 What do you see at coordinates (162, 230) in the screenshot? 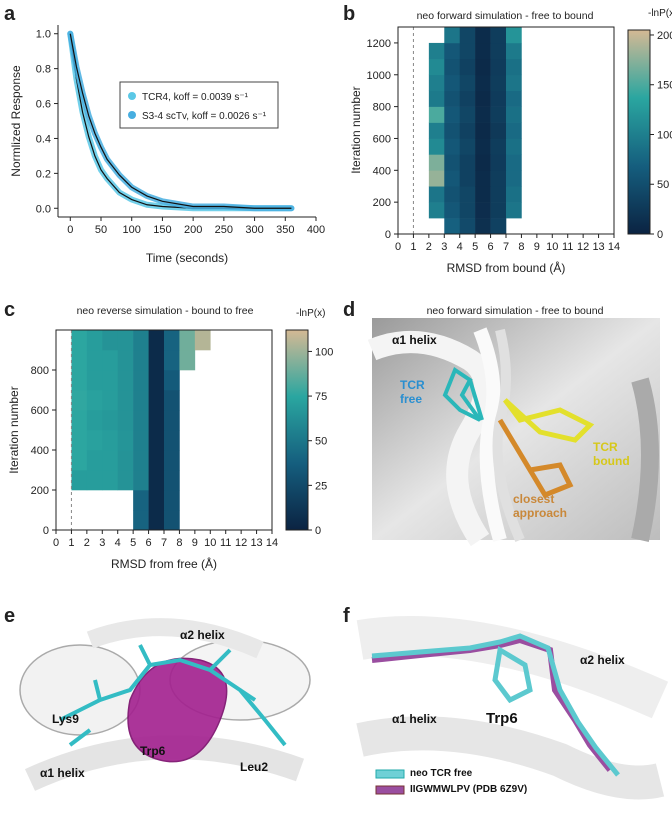
I see `x-tick-label: 150` at bounding box center [162, 230].